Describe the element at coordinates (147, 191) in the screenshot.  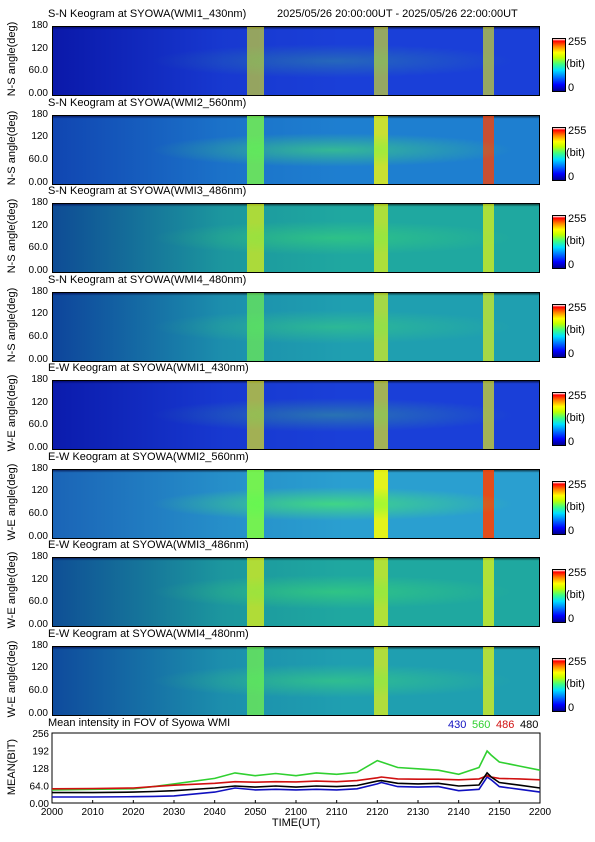
I see `keogram-title: S-N Keogram at SYOWA(WMI3_486nm)` at that location.